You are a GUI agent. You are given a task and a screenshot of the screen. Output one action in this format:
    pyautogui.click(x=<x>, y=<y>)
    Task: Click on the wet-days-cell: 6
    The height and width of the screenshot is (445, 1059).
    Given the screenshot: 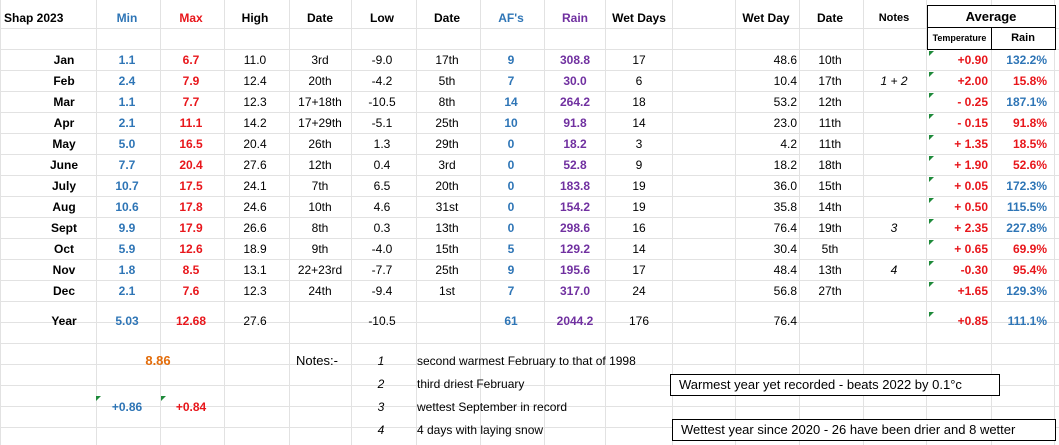 What is the action you would take?
    pyautogui.click(x=639, y=81)
    